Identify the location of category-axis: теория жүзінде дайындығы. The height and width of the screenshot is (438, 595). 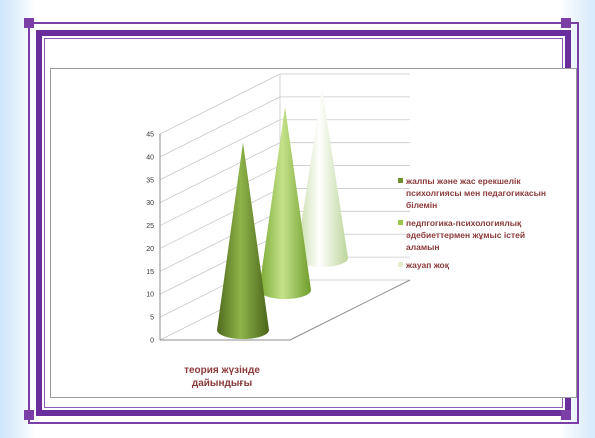
(222, 377).